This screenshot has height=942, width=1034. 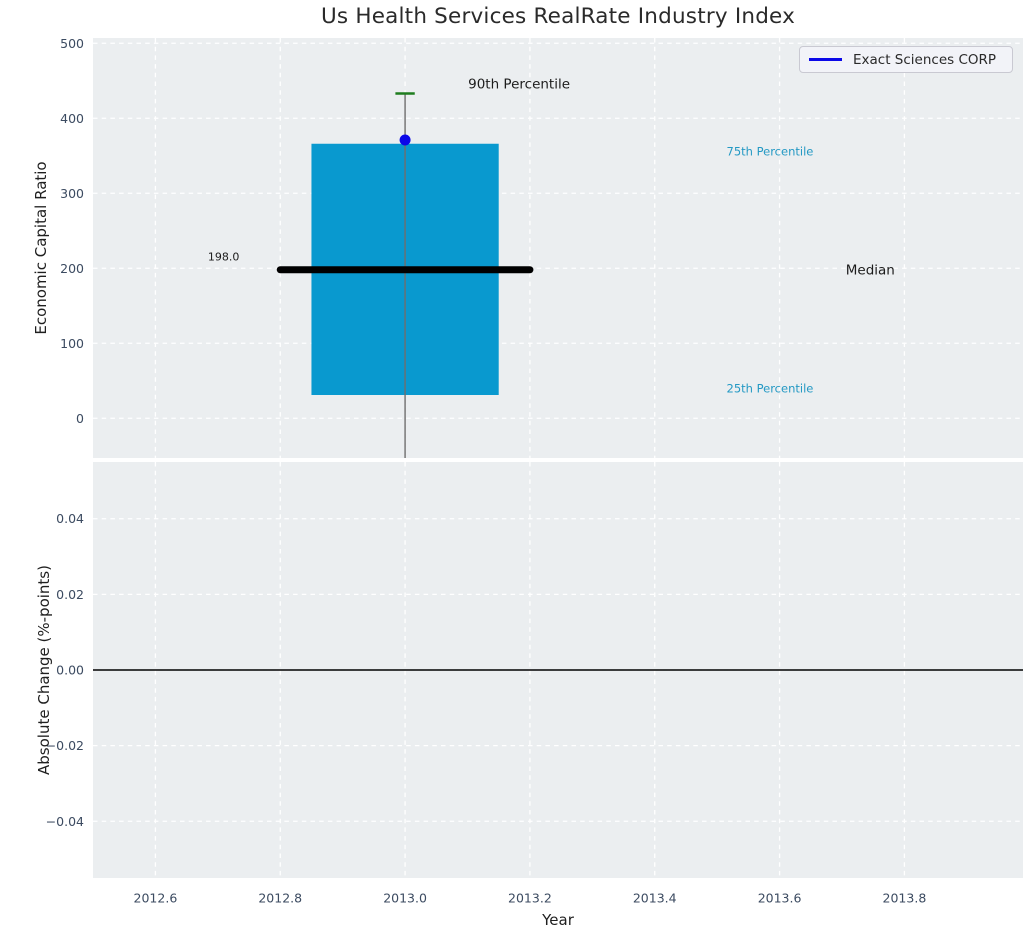 I want to click on y-tick-label: 0, so click(x=80, y=418).